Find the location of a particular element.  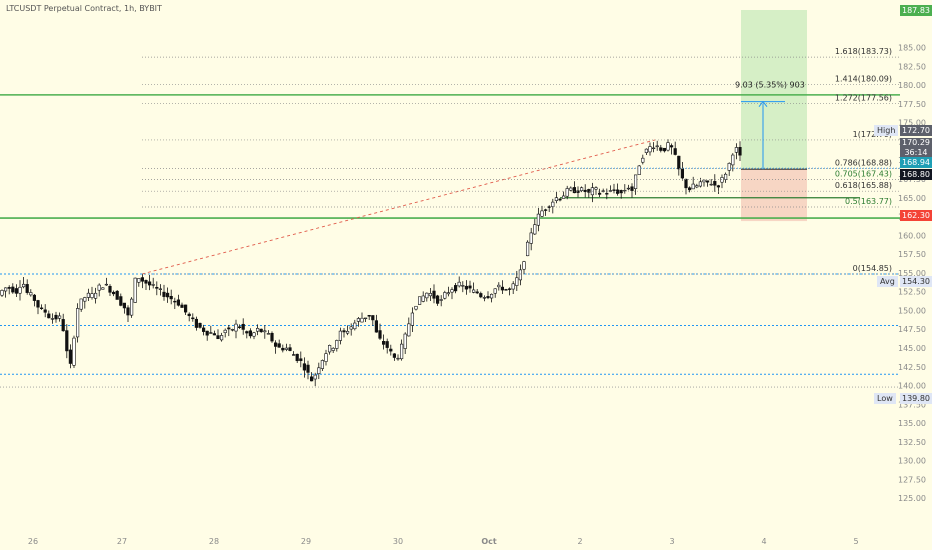

y-tick-label: 147.50 is located at coordinates (912, 329).